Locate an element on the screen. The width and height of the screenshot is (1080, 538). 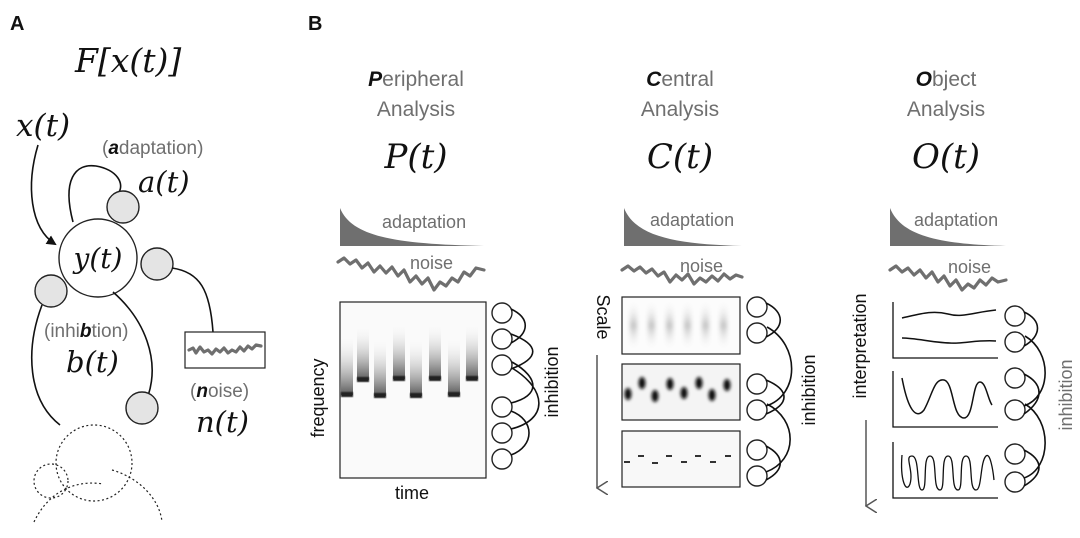
central-inhibition-chain is located at coordinates (769, 391).